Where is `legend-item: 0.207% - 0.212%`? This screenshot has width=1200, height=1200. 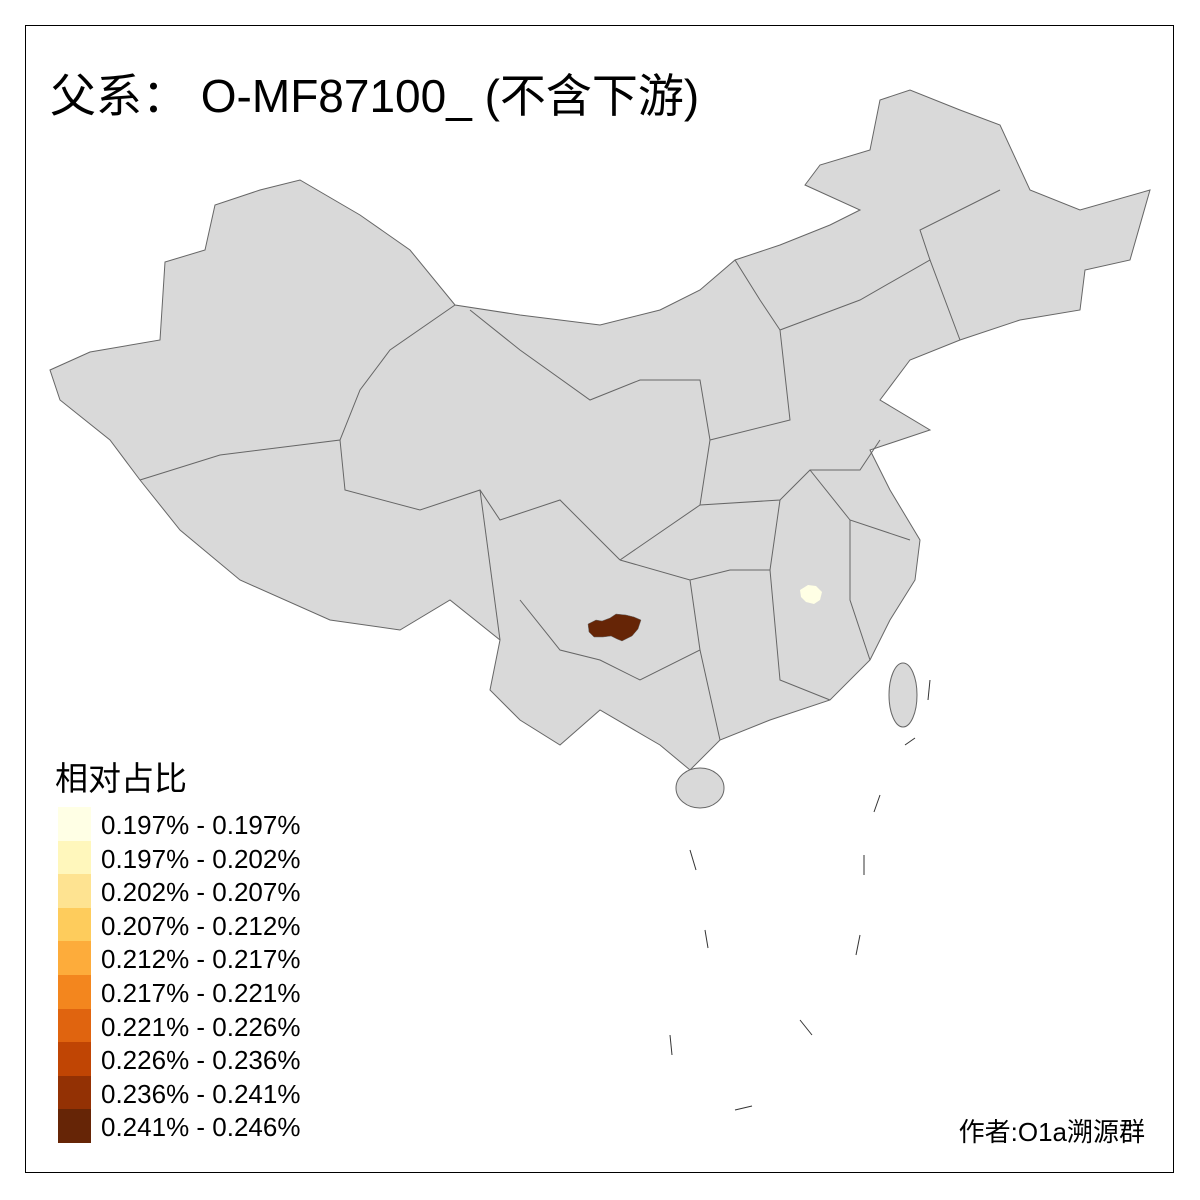
legend-item: 0.207% - 0.212% is located at coordinates (208, 924).